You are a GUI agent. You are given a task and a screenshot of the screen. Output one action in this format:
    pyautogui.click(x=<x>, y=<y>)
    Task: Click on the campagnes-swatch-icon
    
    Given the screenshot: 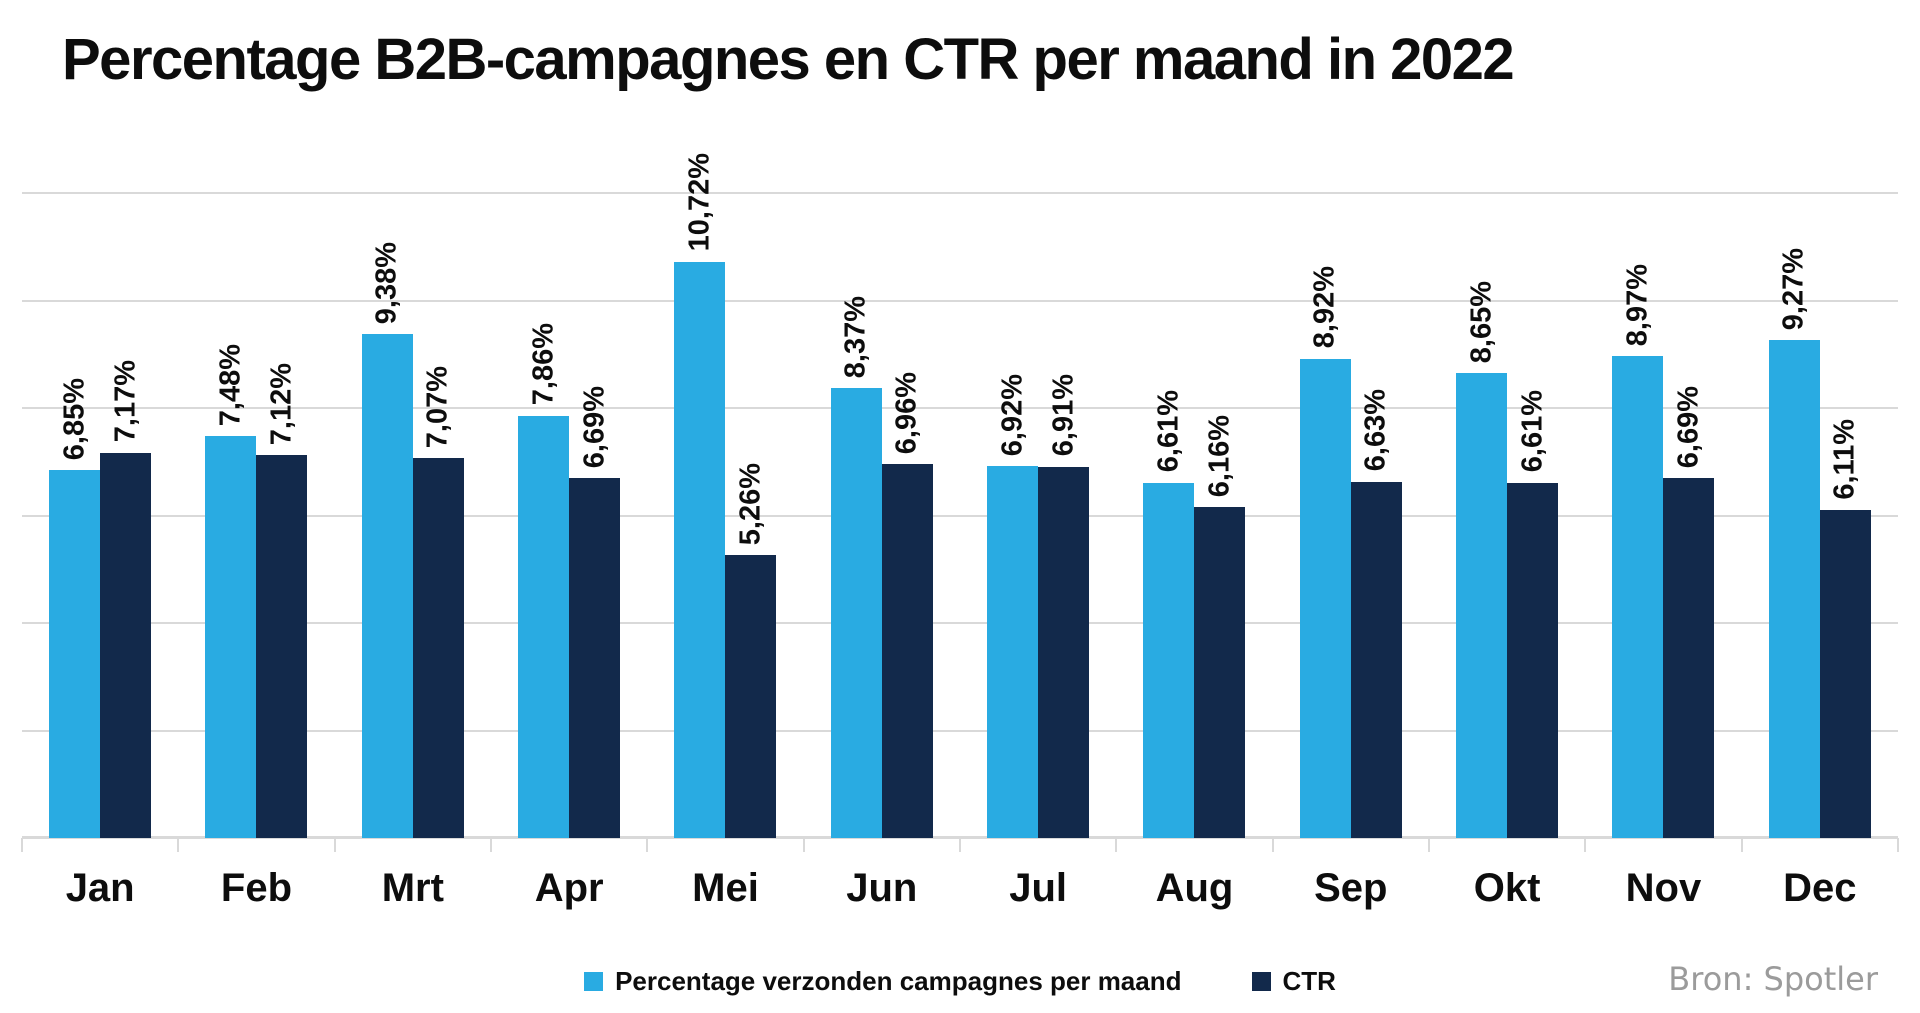 What is the action you would take?
    pyautogui.click(x=594, y=981)
    